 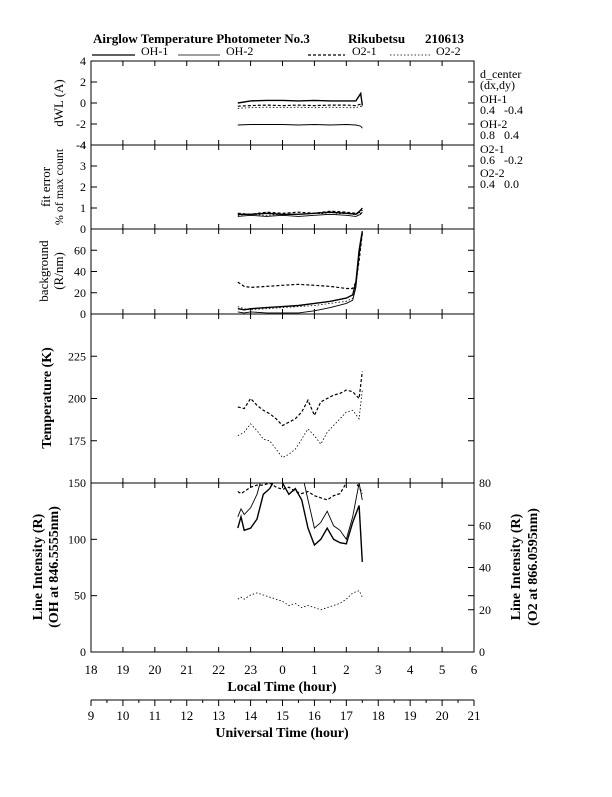 I want to click on ytick-label-background: 40, so click(x=80, y=272).